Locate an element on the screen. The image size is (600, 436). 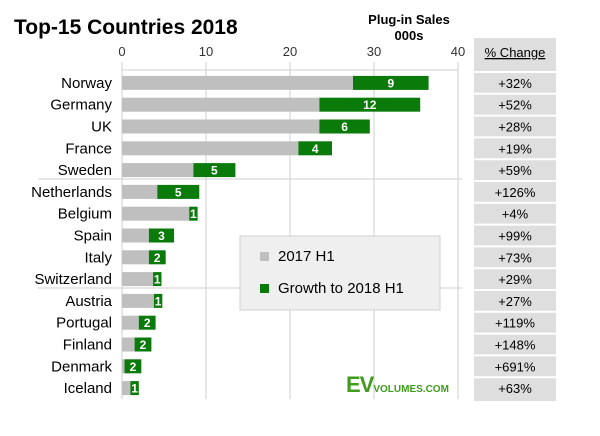
category-label: Finland is located at coordinates (87, 345).